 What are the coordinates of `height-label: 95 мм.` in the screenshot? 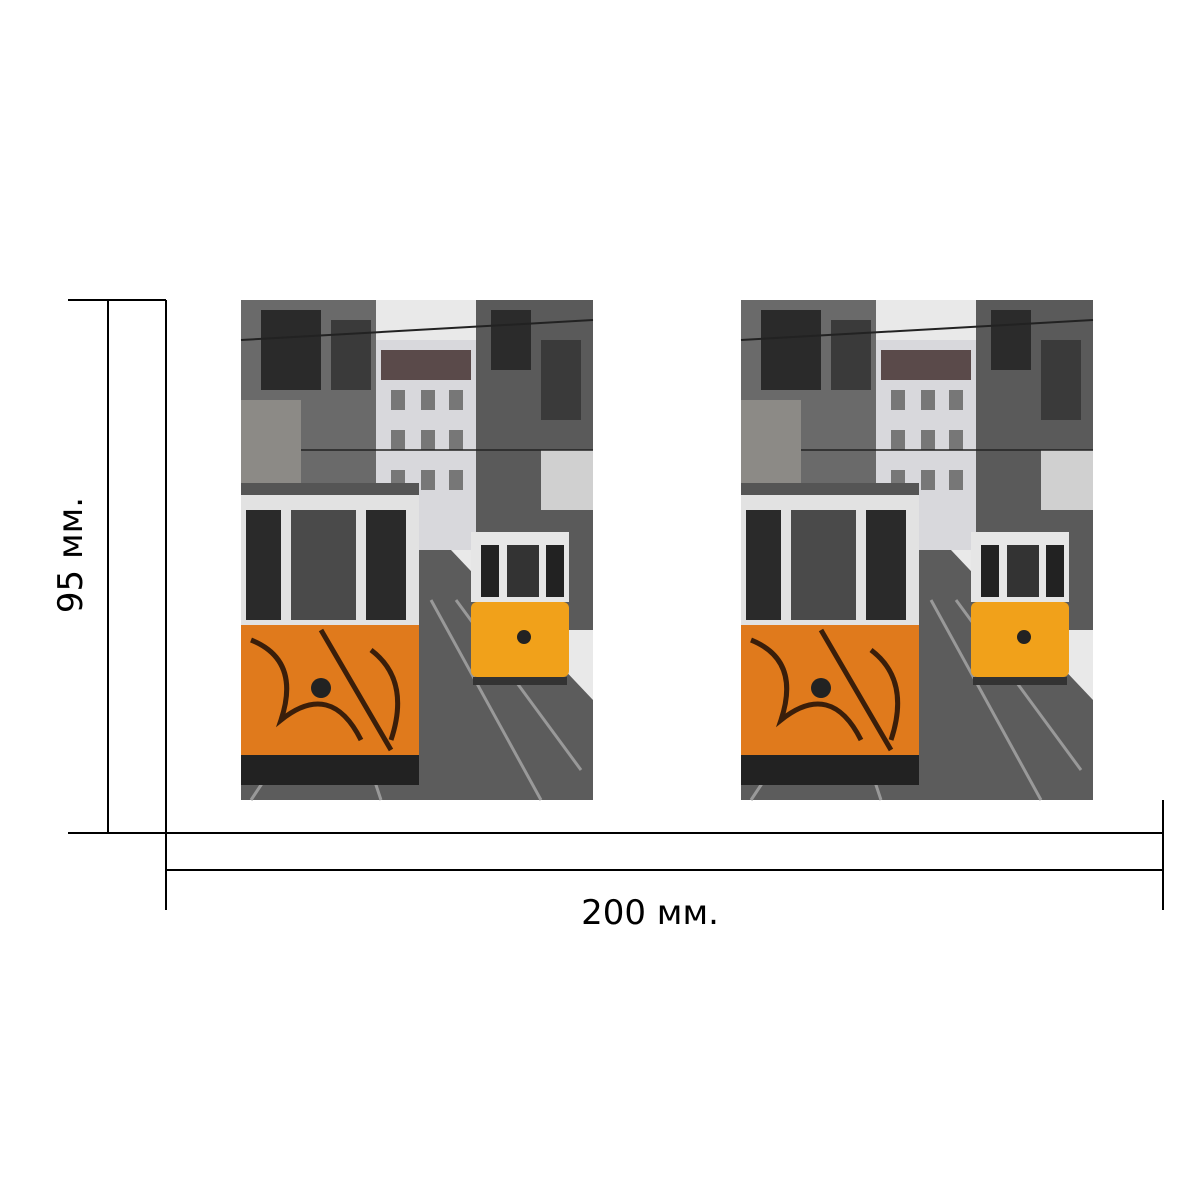 It's located at (71, 555).